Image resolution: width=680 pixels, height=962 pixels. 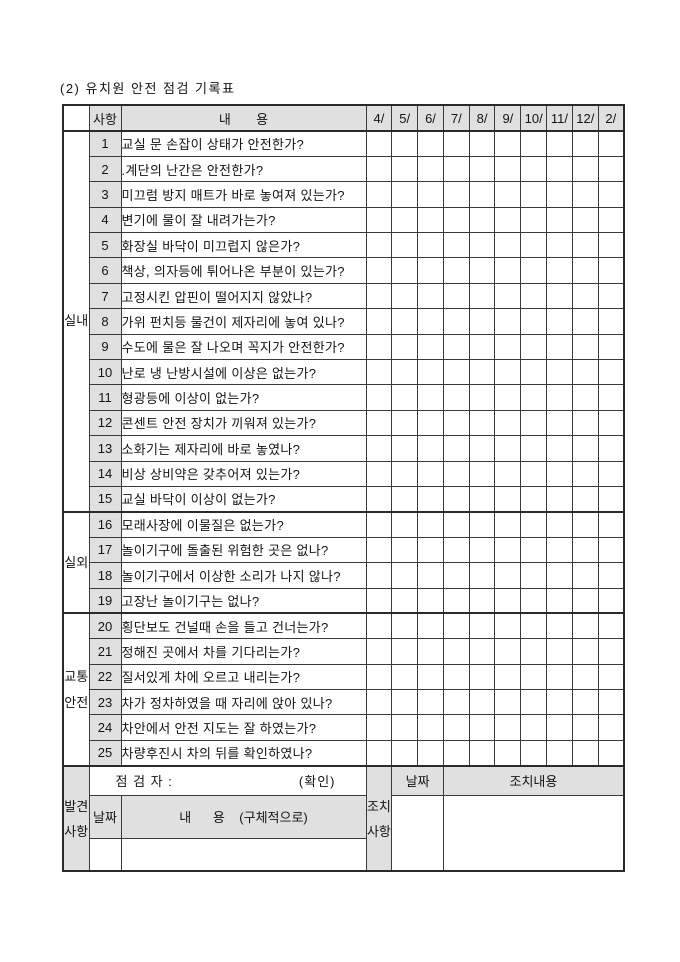 I want to click on action-content-empty-cell, so click(x=533, y=833).